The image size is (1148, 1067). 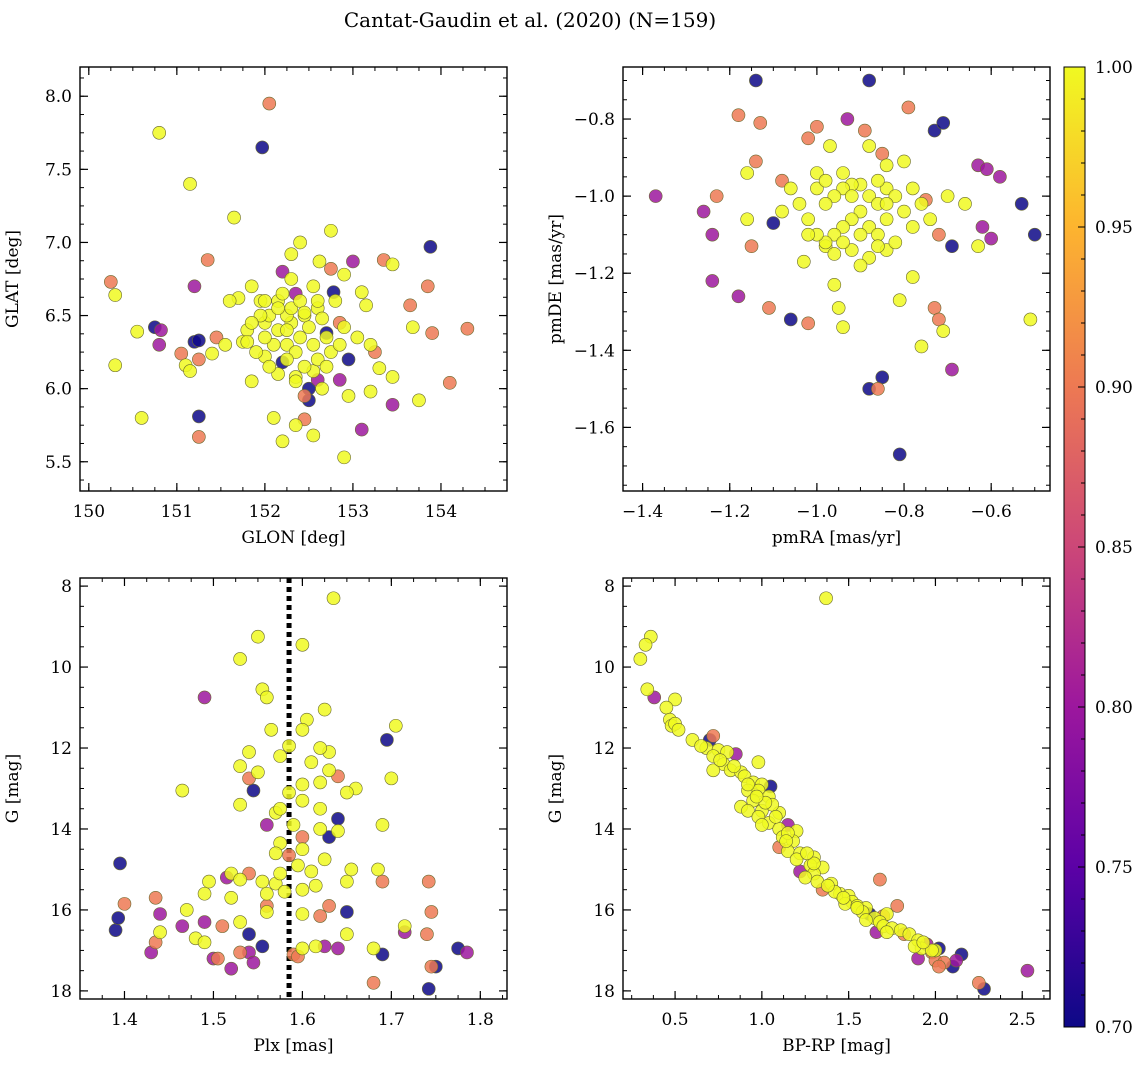 What do you see at coordinates (594, 120) in the screenshot?
I see `y-tick-label: −0.8` at bounding box center [594, 120].